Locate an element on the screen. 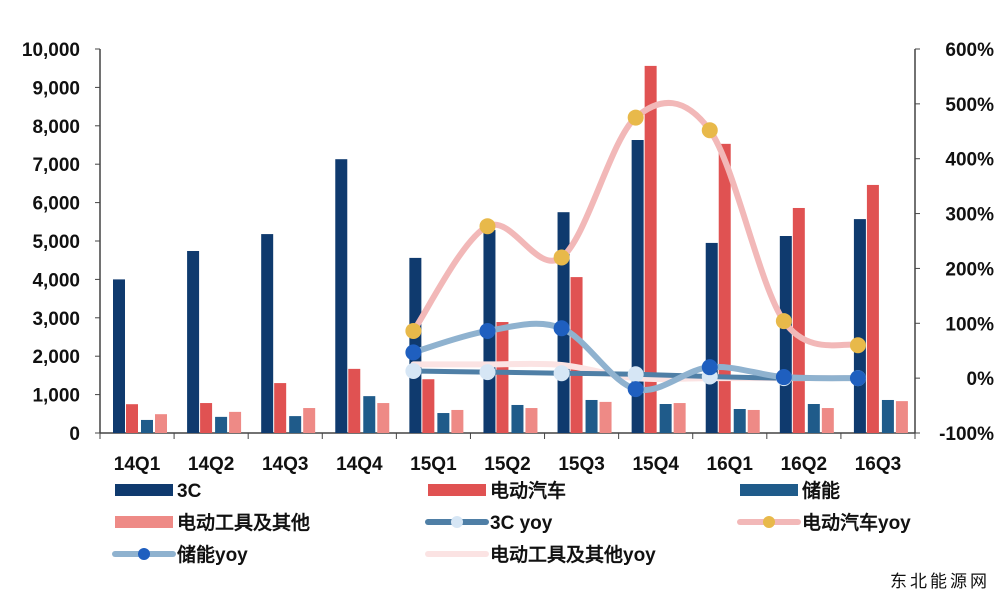 The image size is (1000, 600). watermark: 东北能源网 is located at coordinates (940, 581).